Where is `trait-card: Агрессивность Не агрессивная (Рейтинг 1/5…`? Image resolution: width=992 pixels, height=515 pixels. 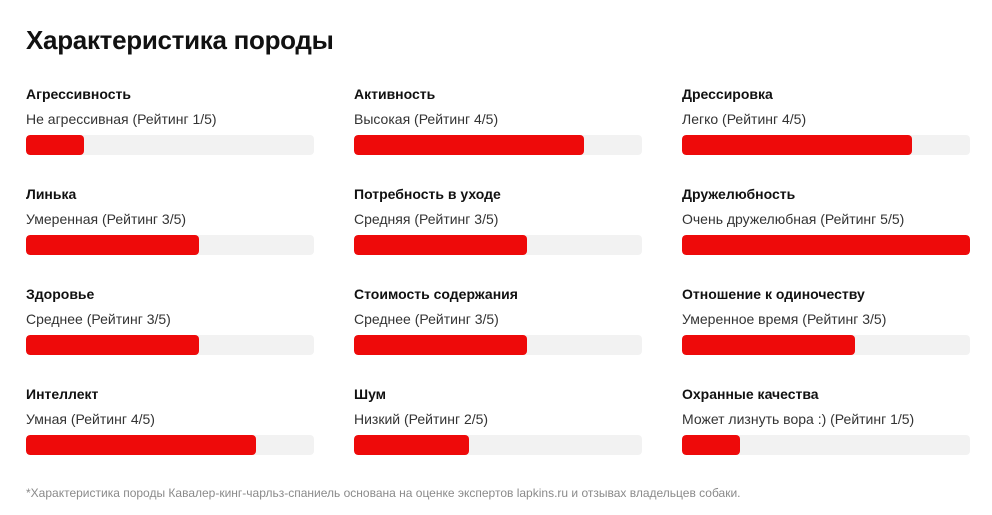 trait-card: Агрессивность Не агрессивная (Рейтинг 1/5… is located at coordinates (170, 134).